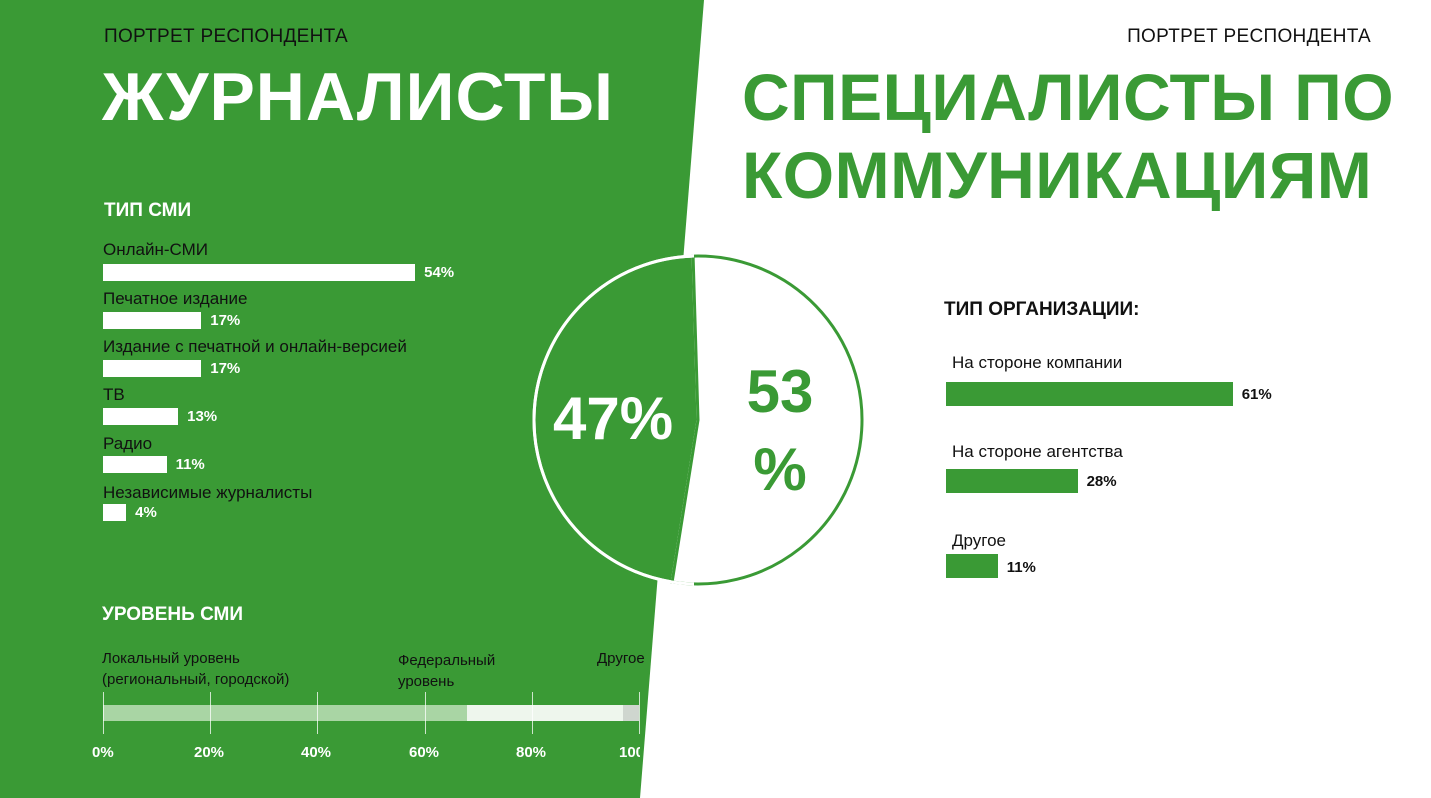 This screenshot has height=798, width=1431. I want to click on pie-slice-communications, so click(767, 420).